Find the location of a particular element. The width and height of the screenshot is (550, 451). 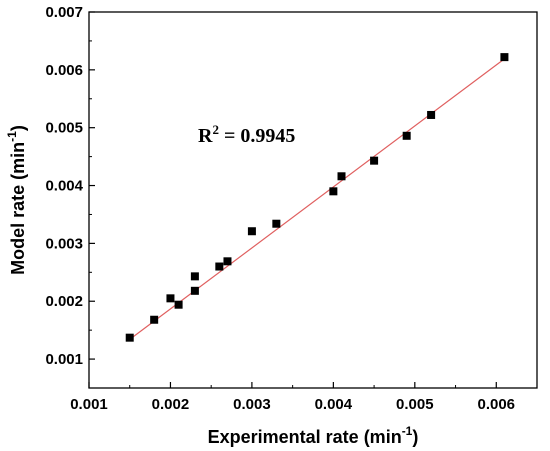

x-axis-title-close: ) is located at coordinates (415, 437).